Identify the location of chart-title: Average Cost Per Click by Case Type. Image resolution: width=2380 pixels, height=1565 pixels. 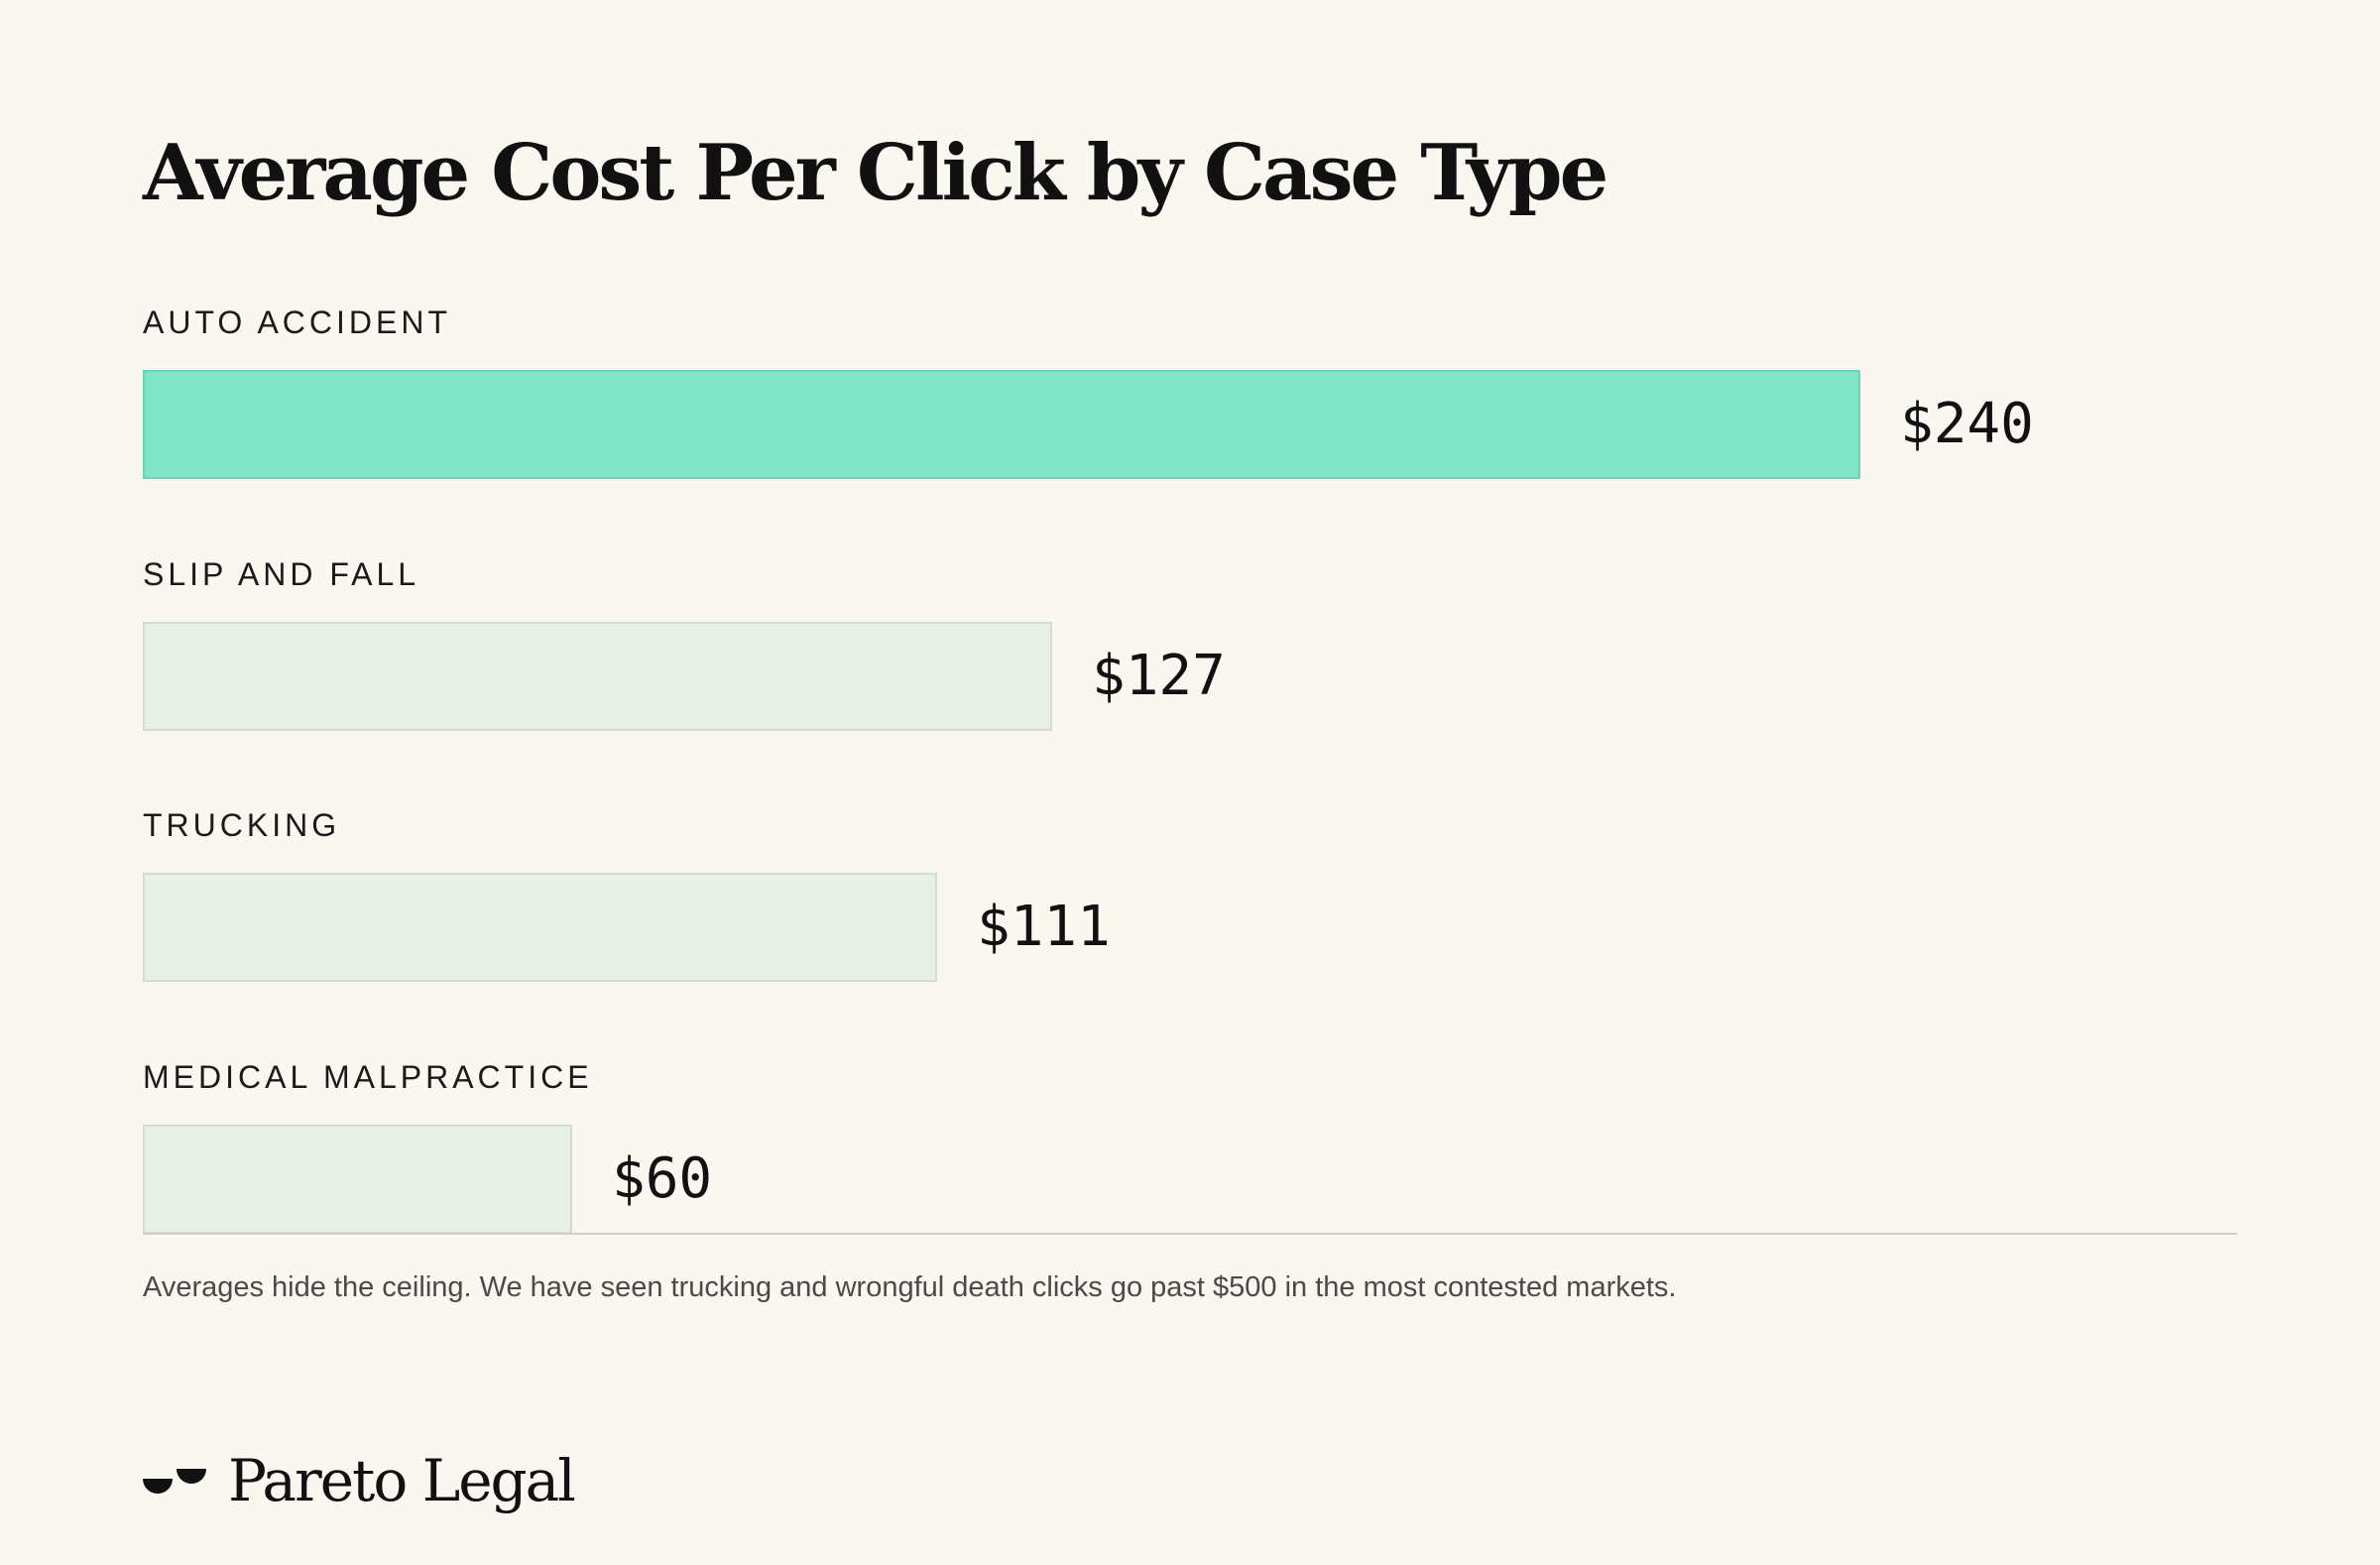
(875, 173).